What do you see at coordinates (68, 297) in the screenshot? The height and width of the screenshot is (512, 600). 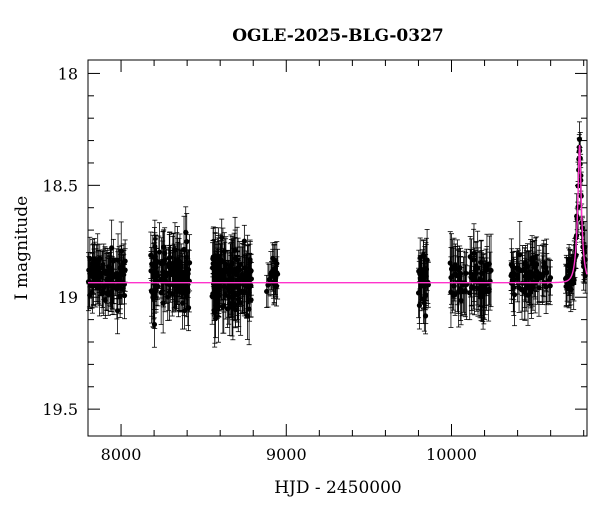 I see `y-tick-label: 19` at bounding box center [68, 297].